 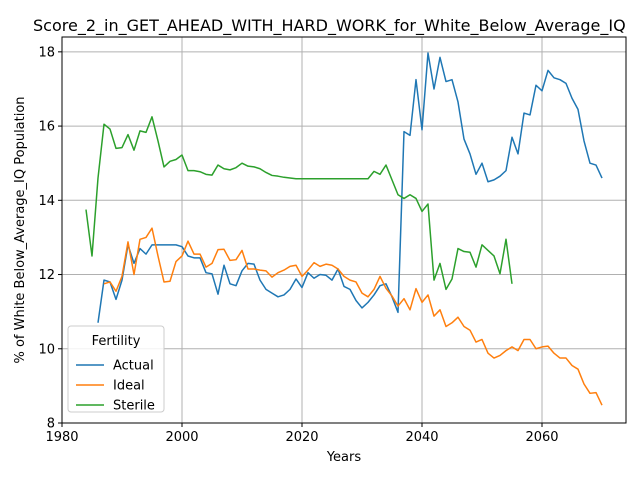 What do you see at coordinates (181, 437) in the screenshot?
I see `x-tick-label: 2000` at bounding box center [181, 437].